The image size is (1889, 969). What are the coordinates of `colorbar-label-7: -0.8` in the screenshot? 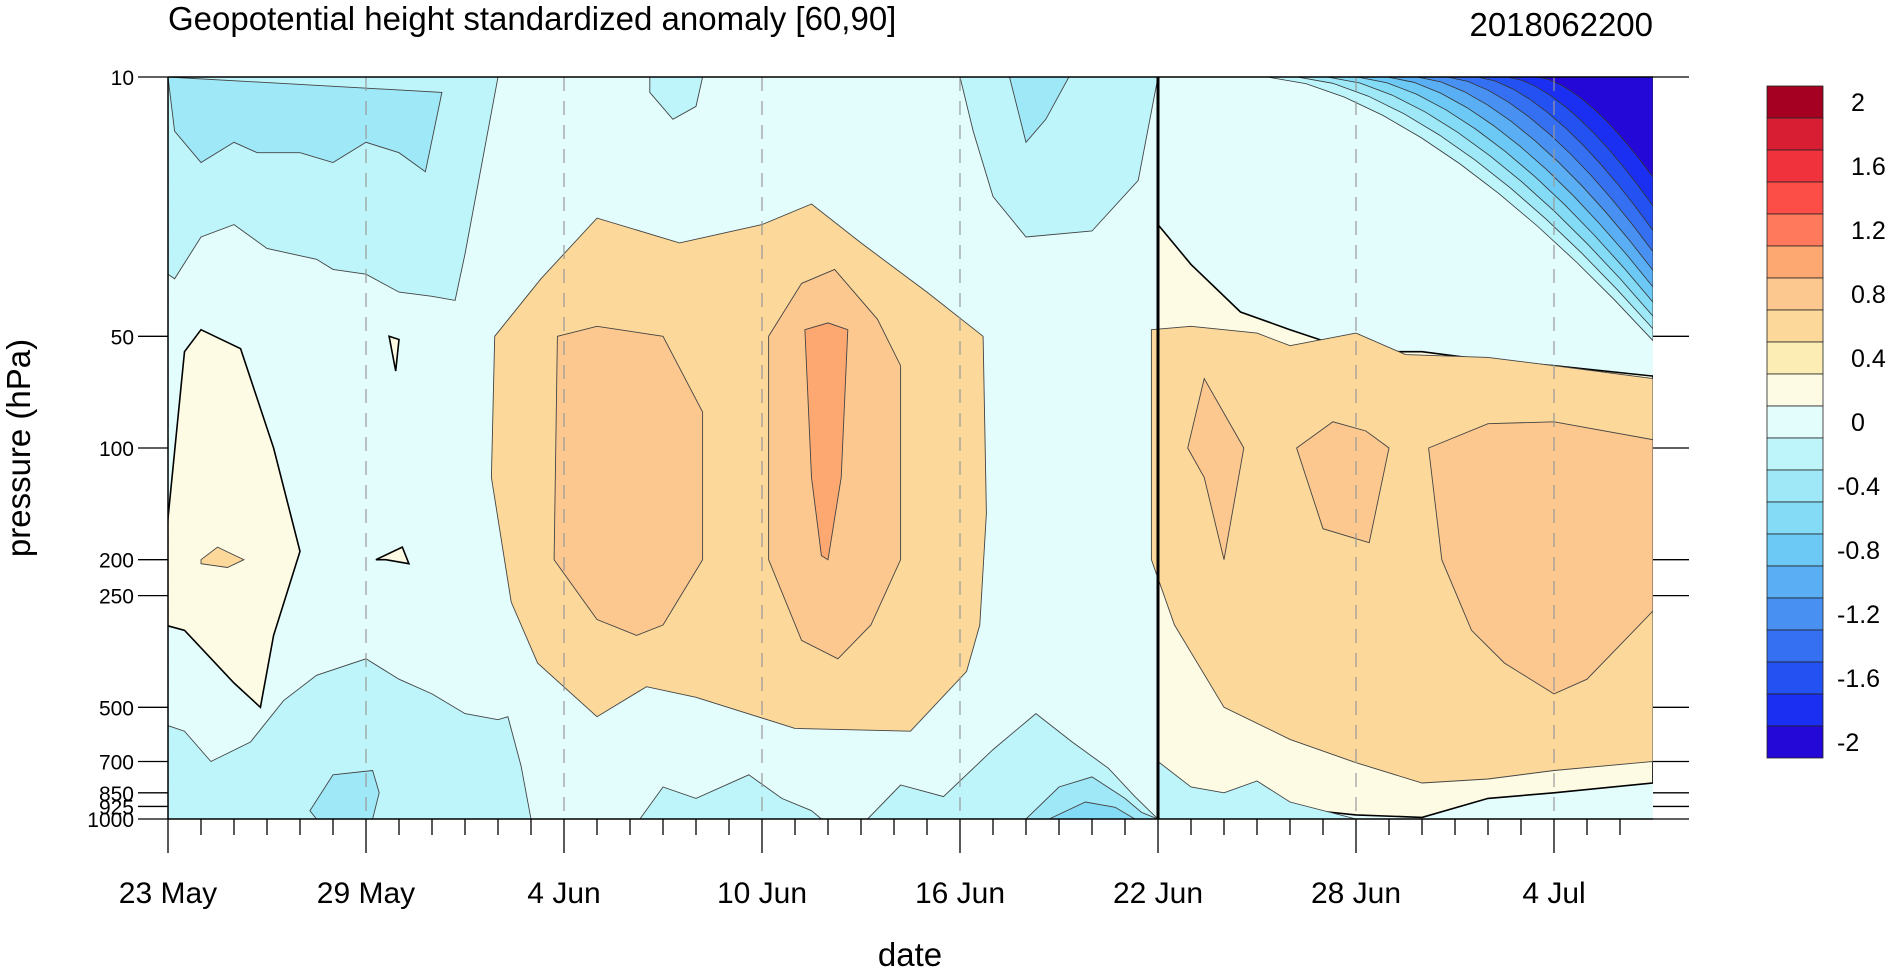 It's located at (1858, 551).